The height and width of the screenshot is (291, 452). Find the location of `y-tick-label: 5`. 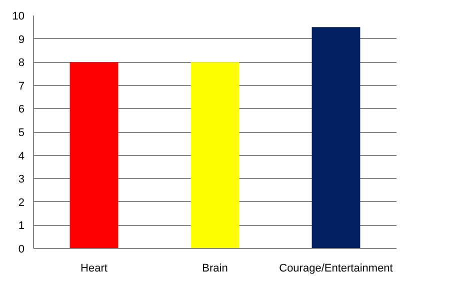

y-tick-label: 5 is located at coordinates (21, 133).